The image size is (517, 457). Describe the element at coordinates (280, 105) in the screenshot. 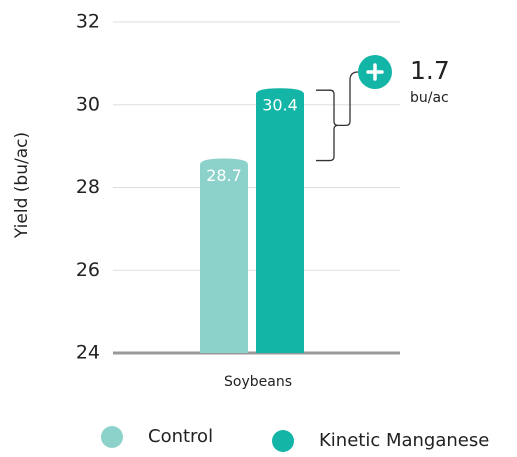

I see `data-label: 30.4` at that location.